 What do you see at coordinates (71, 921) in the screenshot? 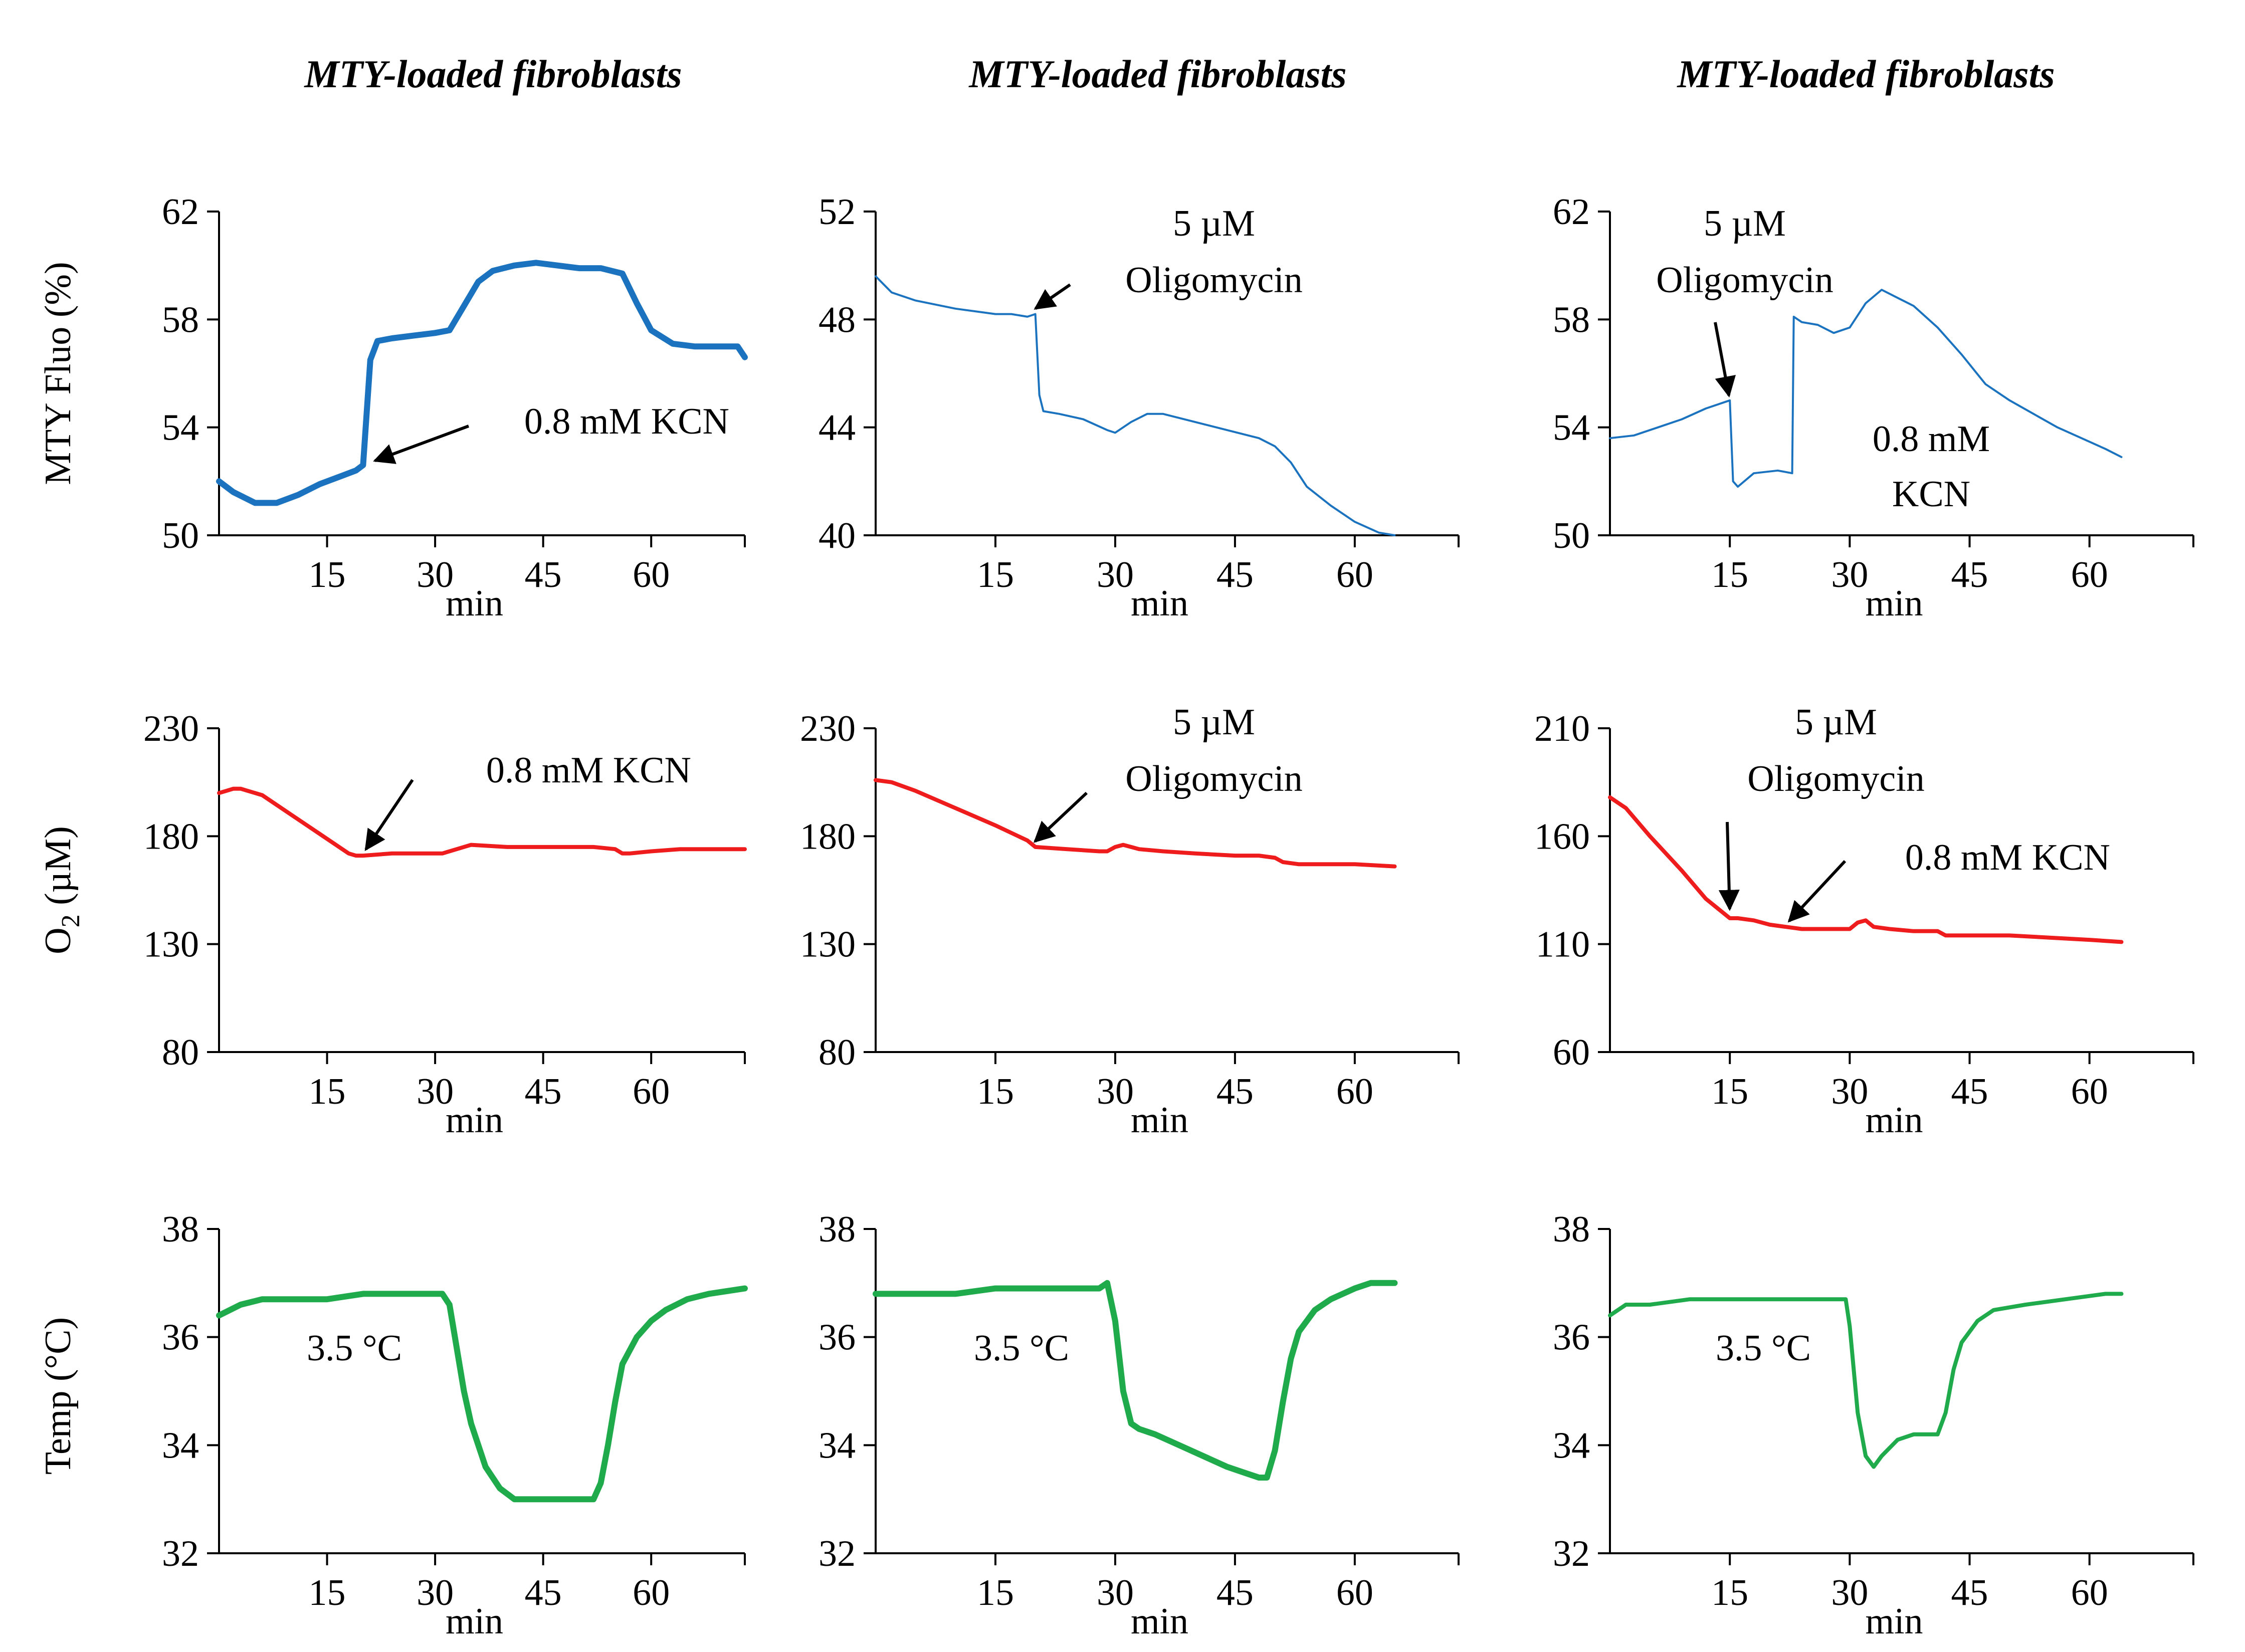
I see `o2-label-subscript: 2` at bounding box center [71, 921].